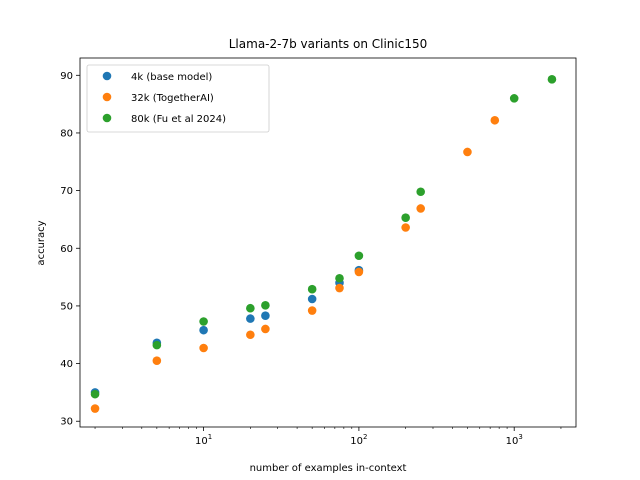 The width and height of the screenshot is (640, 480). I want to click on y-tick-label: 70, so click(66, 191).